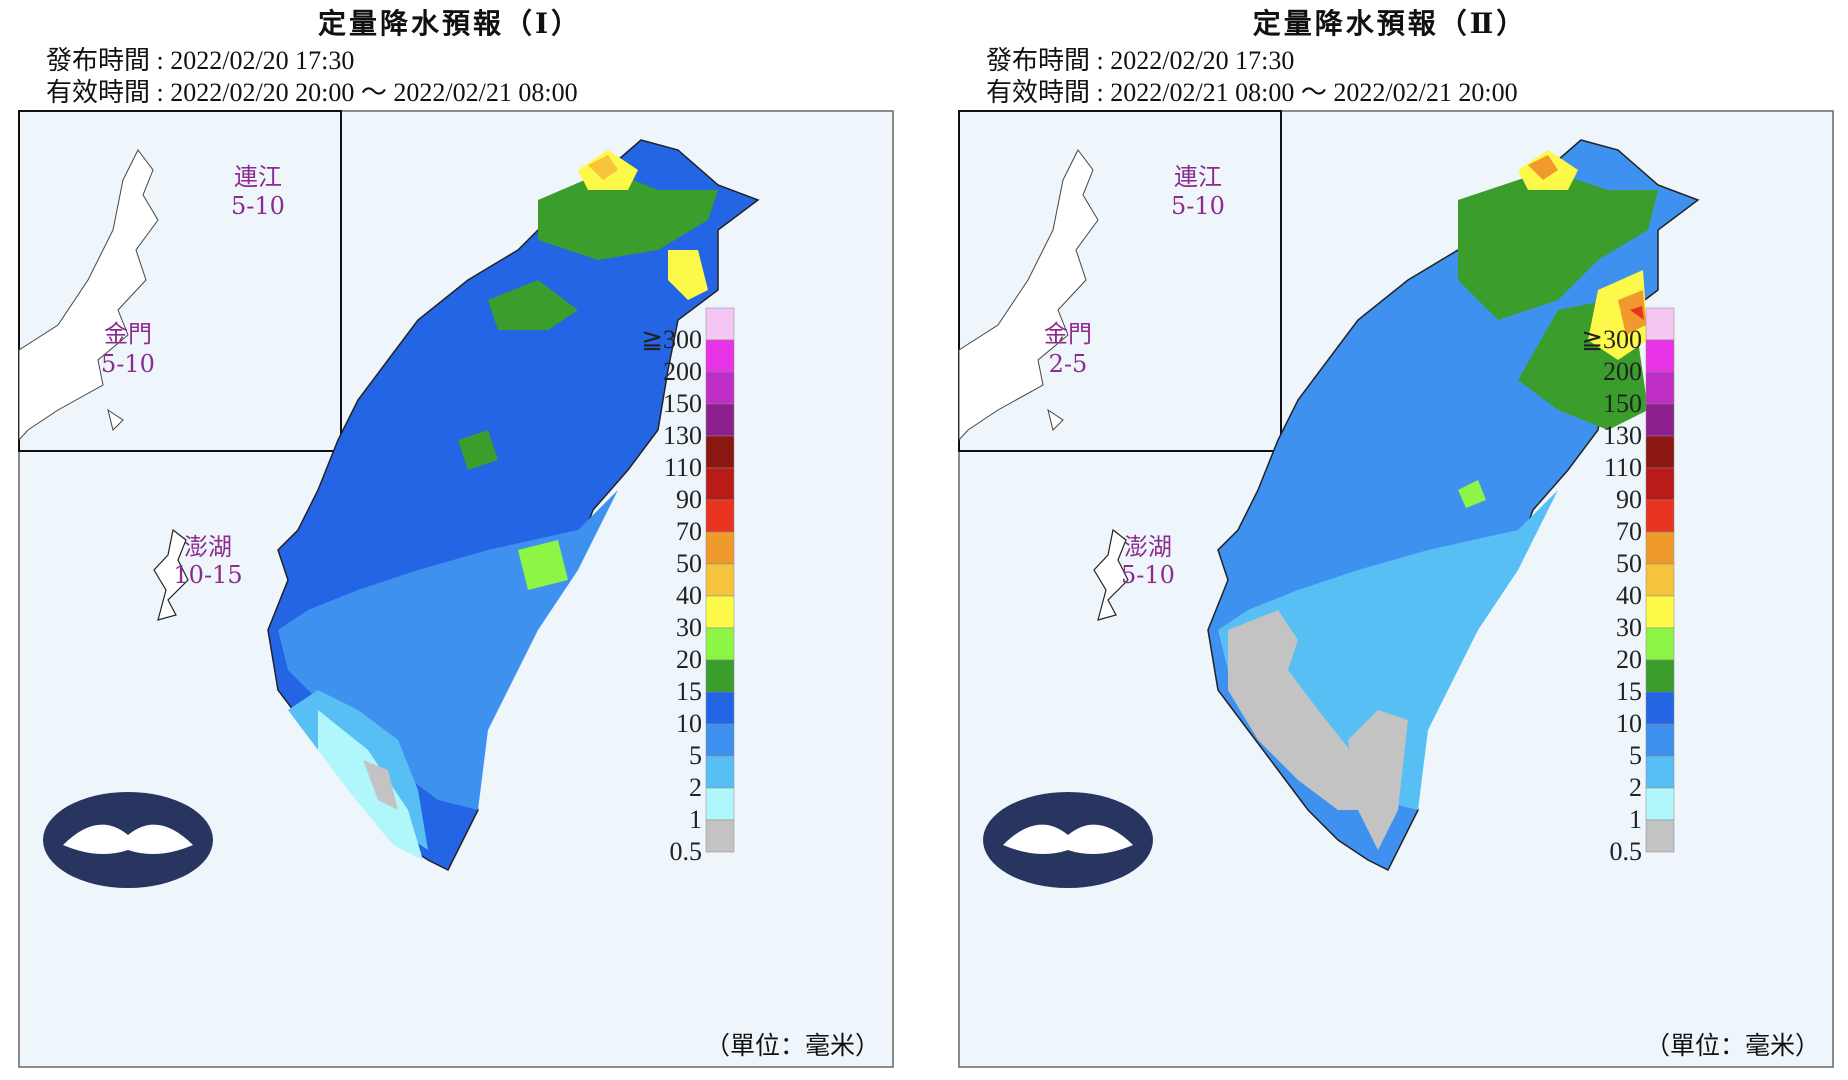 The width and height of the screenshot is (1848, 1080). What do you see at coordinates (1120, 281) in the screenshot?
I see `inset-map: 連江 5-10 金門 2-5` at bounding box center [1120, 281].